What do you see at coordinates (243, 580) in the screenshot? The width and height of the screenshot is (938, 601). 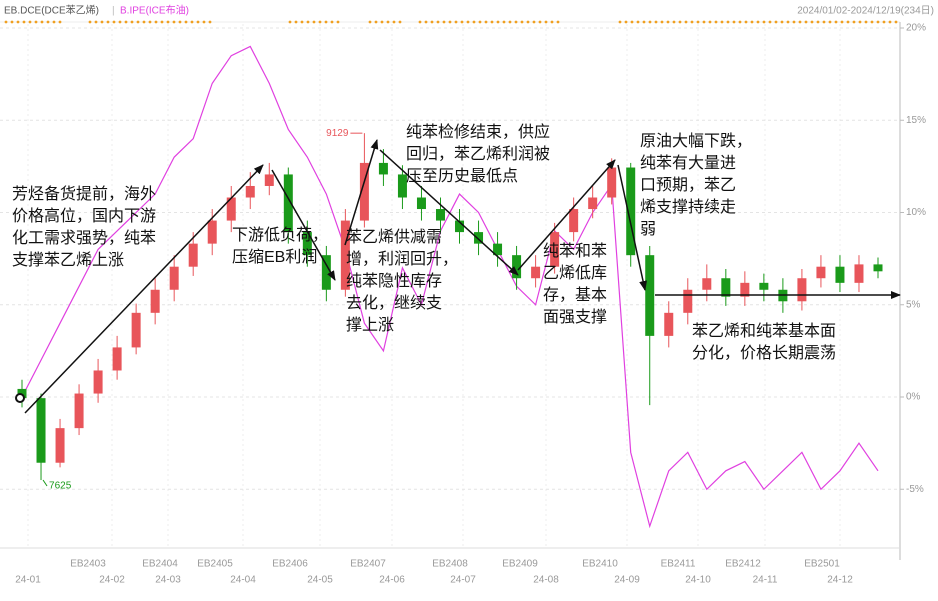 I see `date-label: 24-04` at bounding box center [243, 580].